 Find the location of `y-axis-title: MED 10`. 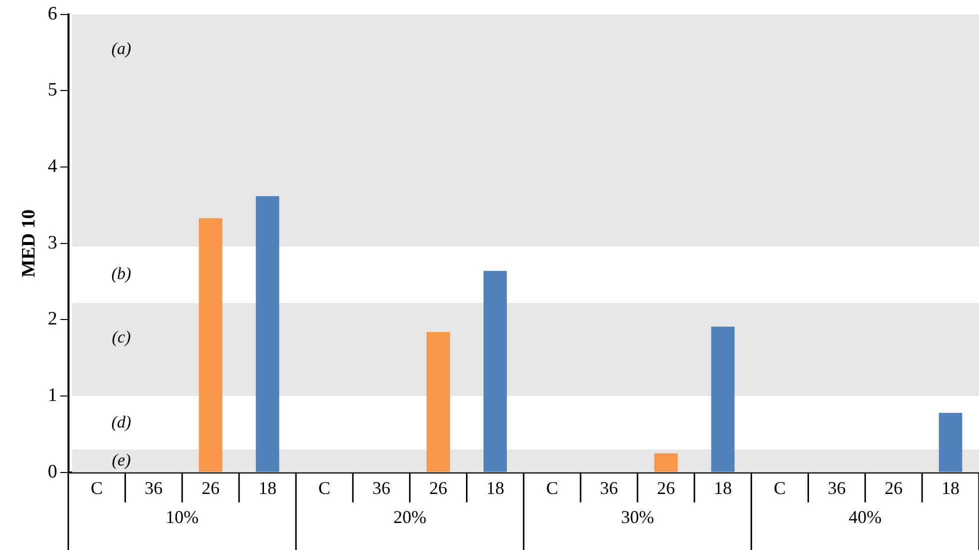

y-axis-title: MED 10 is located at coordinates (29, 243).